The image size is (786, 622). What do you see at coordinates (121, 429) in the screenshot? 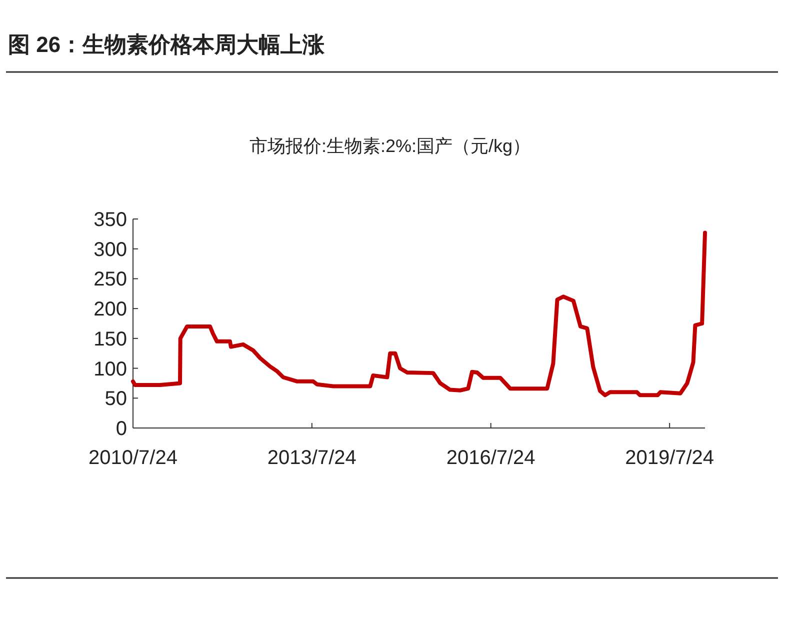
I see `y-tick-label: 0` at bounding box center [121, 429].